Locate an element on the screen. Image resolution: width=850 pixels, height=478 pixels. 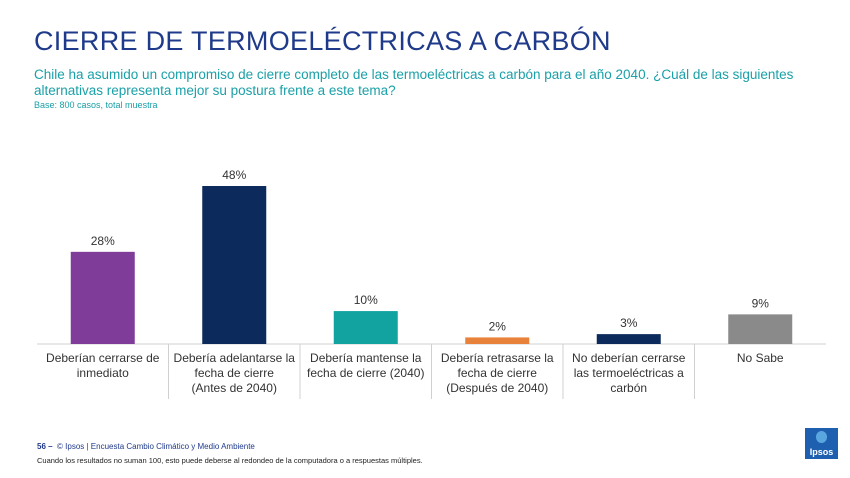
data-label-2: 48% is located at coordinates (234, 175).